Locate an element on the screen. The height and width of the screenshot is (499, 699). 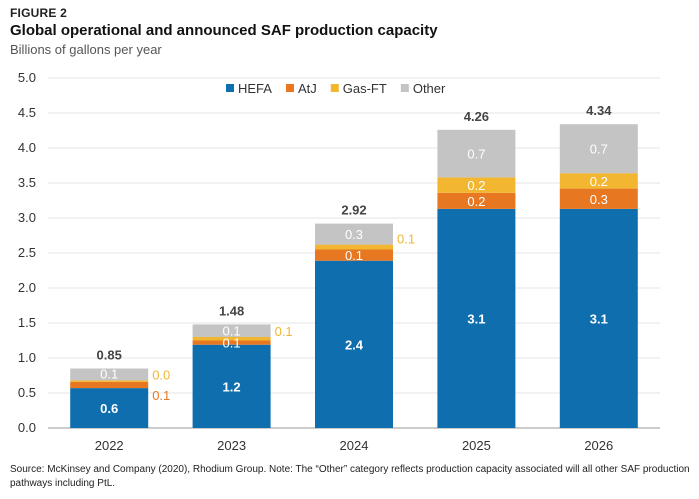
legend-label-atj: AtJ is located at coordinates (307, 88).